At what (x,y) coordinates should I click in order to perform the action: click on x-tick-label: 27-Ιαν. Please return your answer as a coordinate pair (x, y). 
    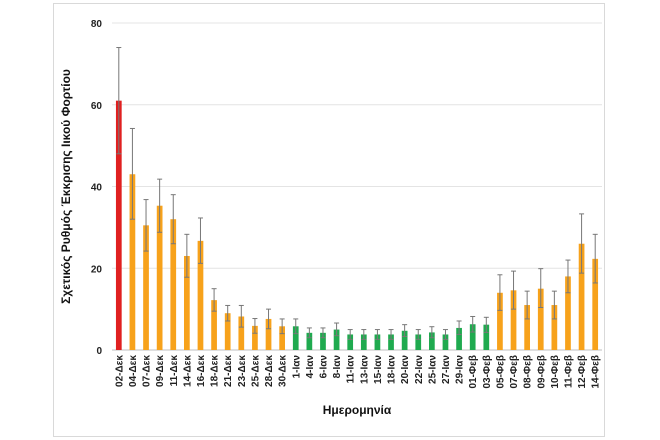
    Looking at the image, I should click on (446, 369).